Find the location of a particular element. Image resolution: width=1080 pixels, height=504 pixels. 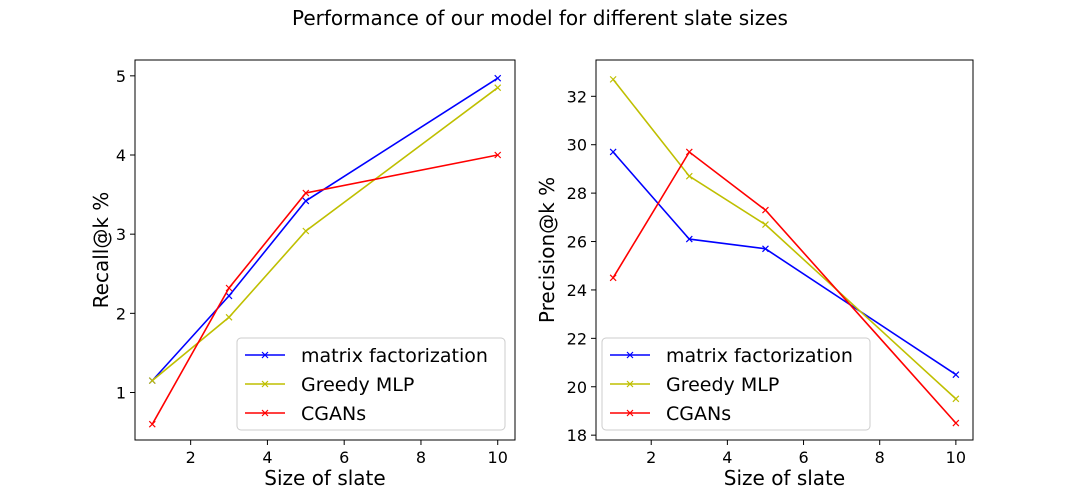

y-tick-label: 4 is located at coordinates (121, 155).